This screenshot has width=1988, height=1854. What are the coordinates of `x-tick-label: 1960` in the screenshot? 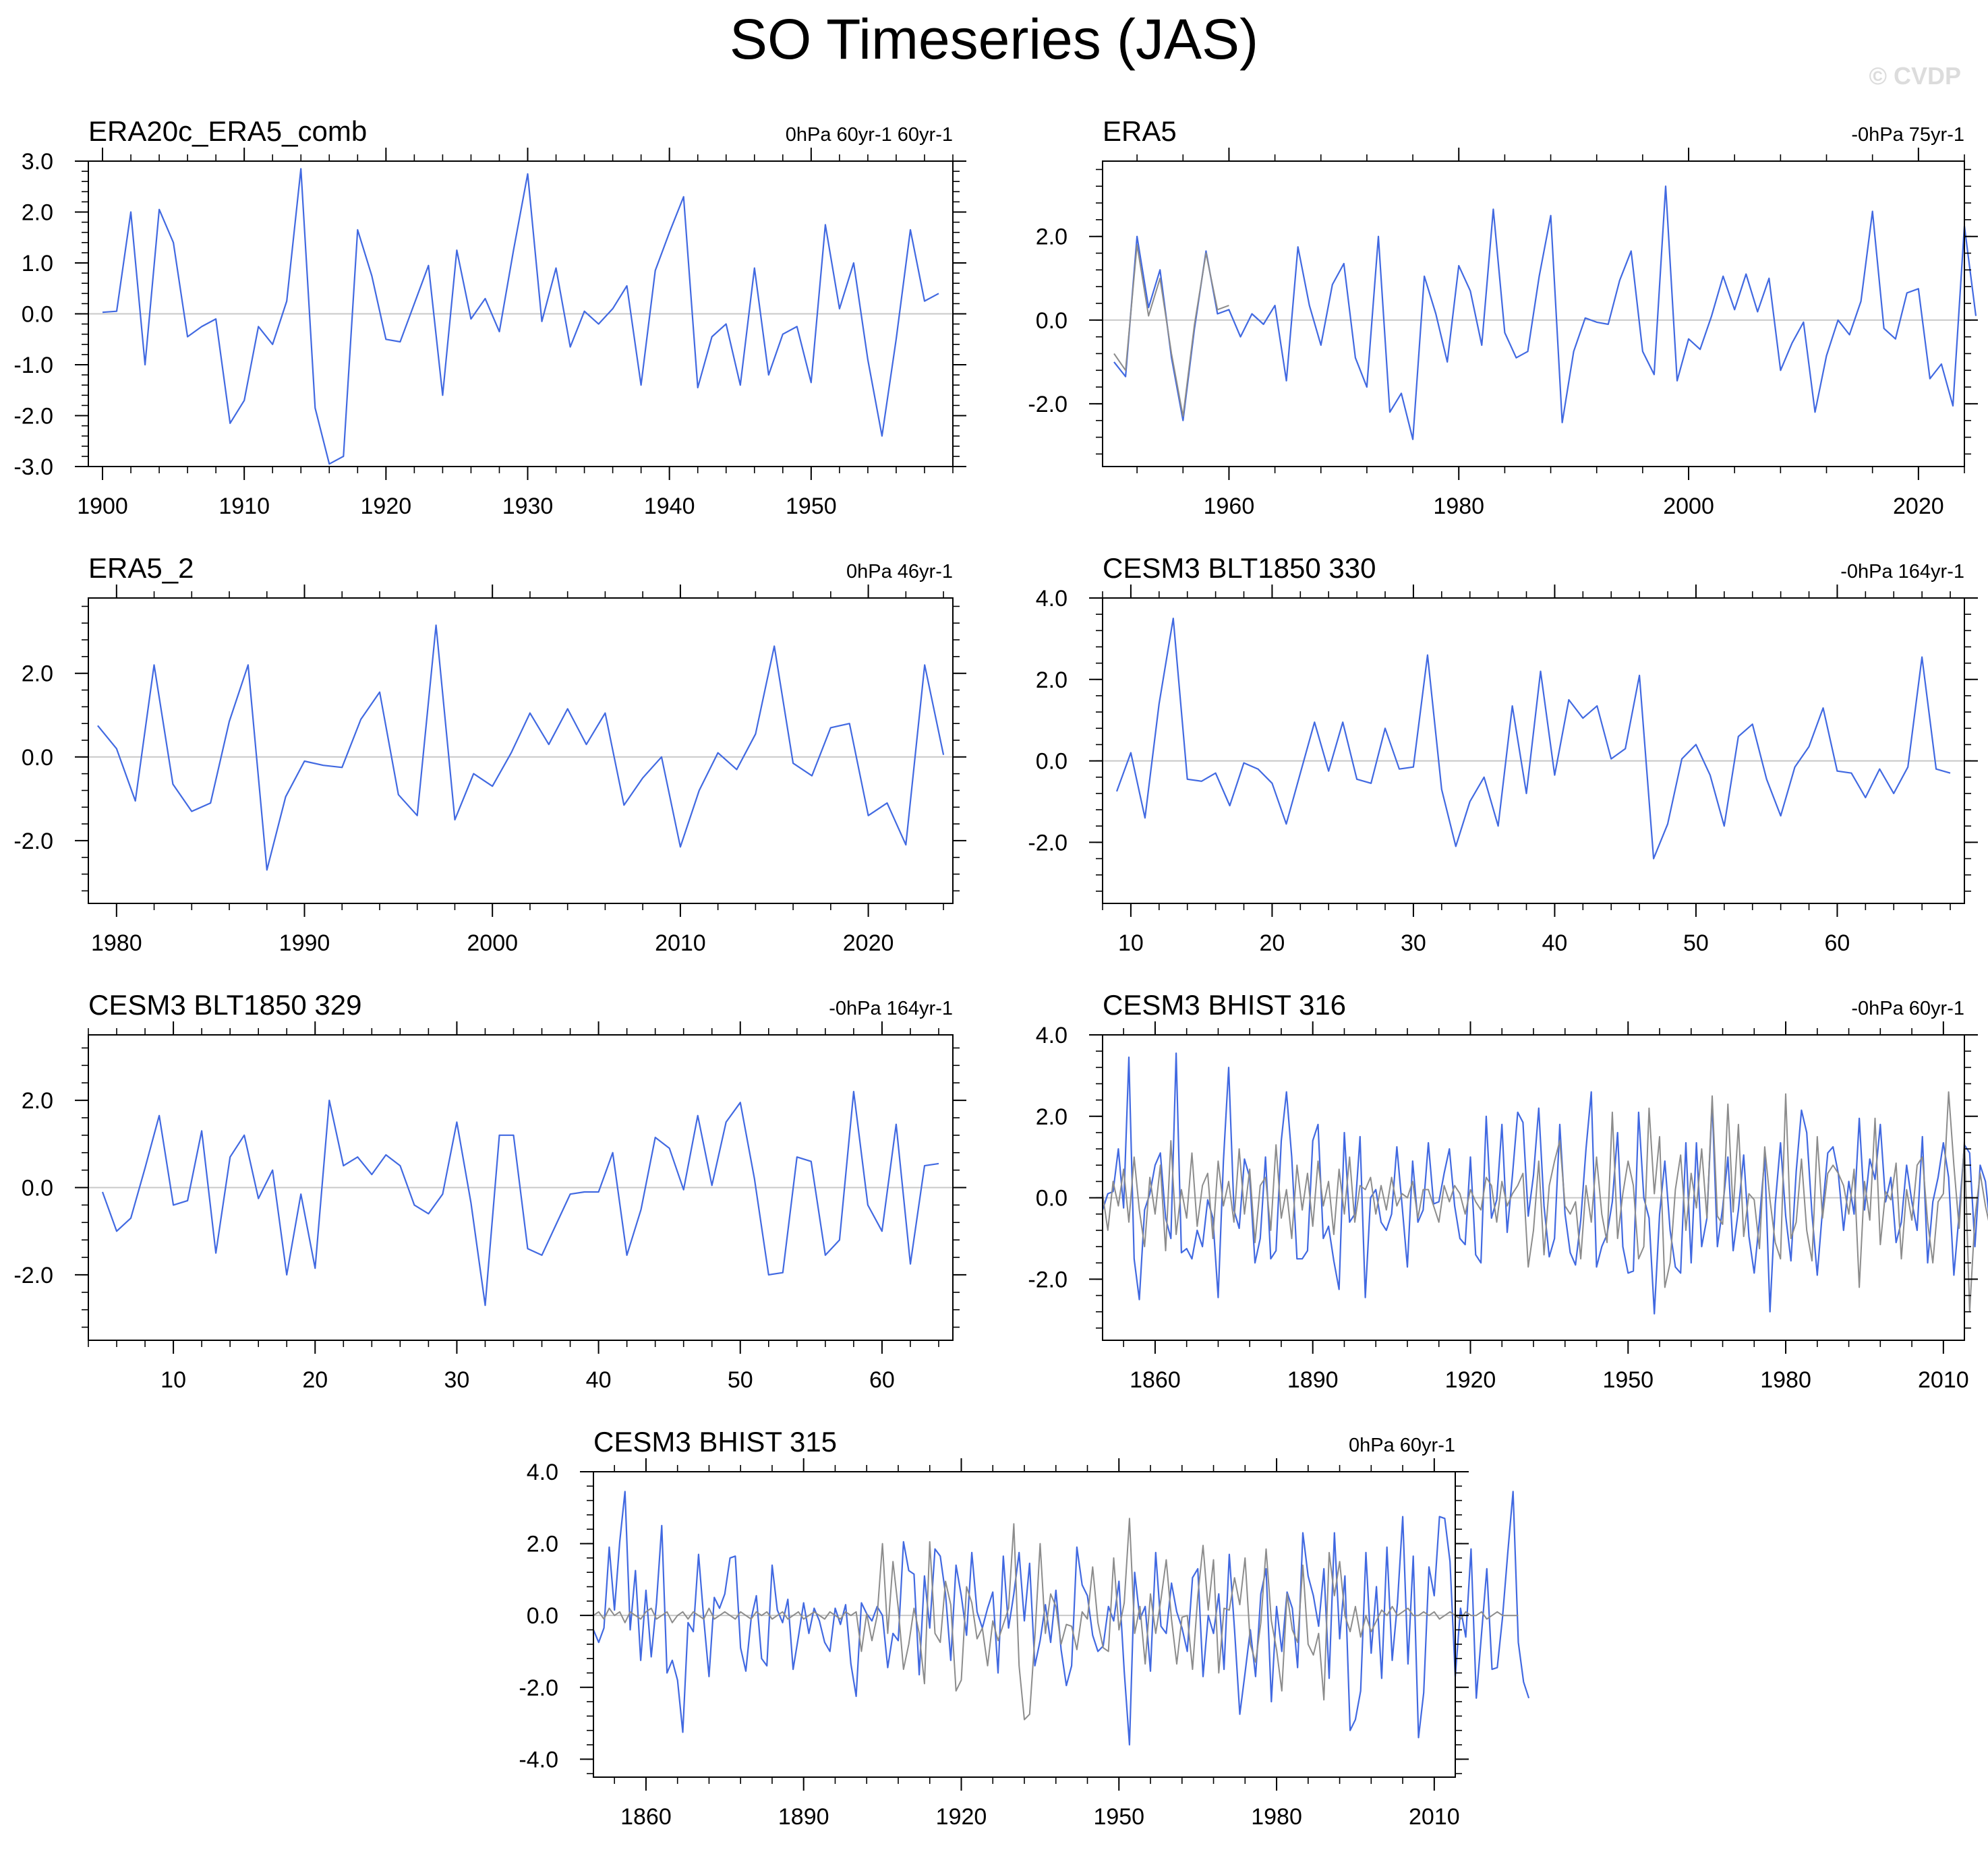 It's located at (1229, 507).